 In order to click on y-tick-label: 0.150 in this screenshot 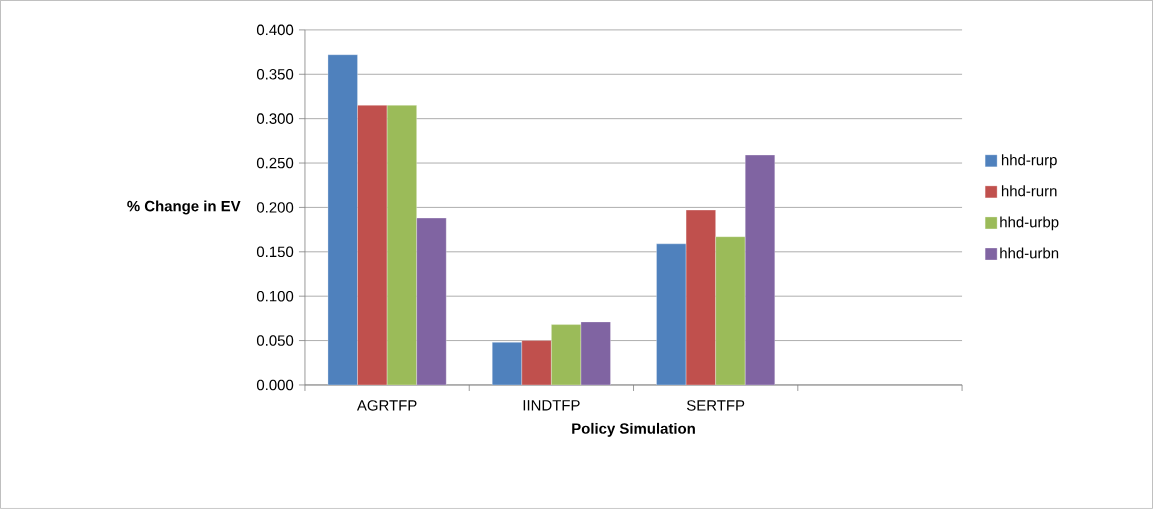, I will do `click(275, 252)`.